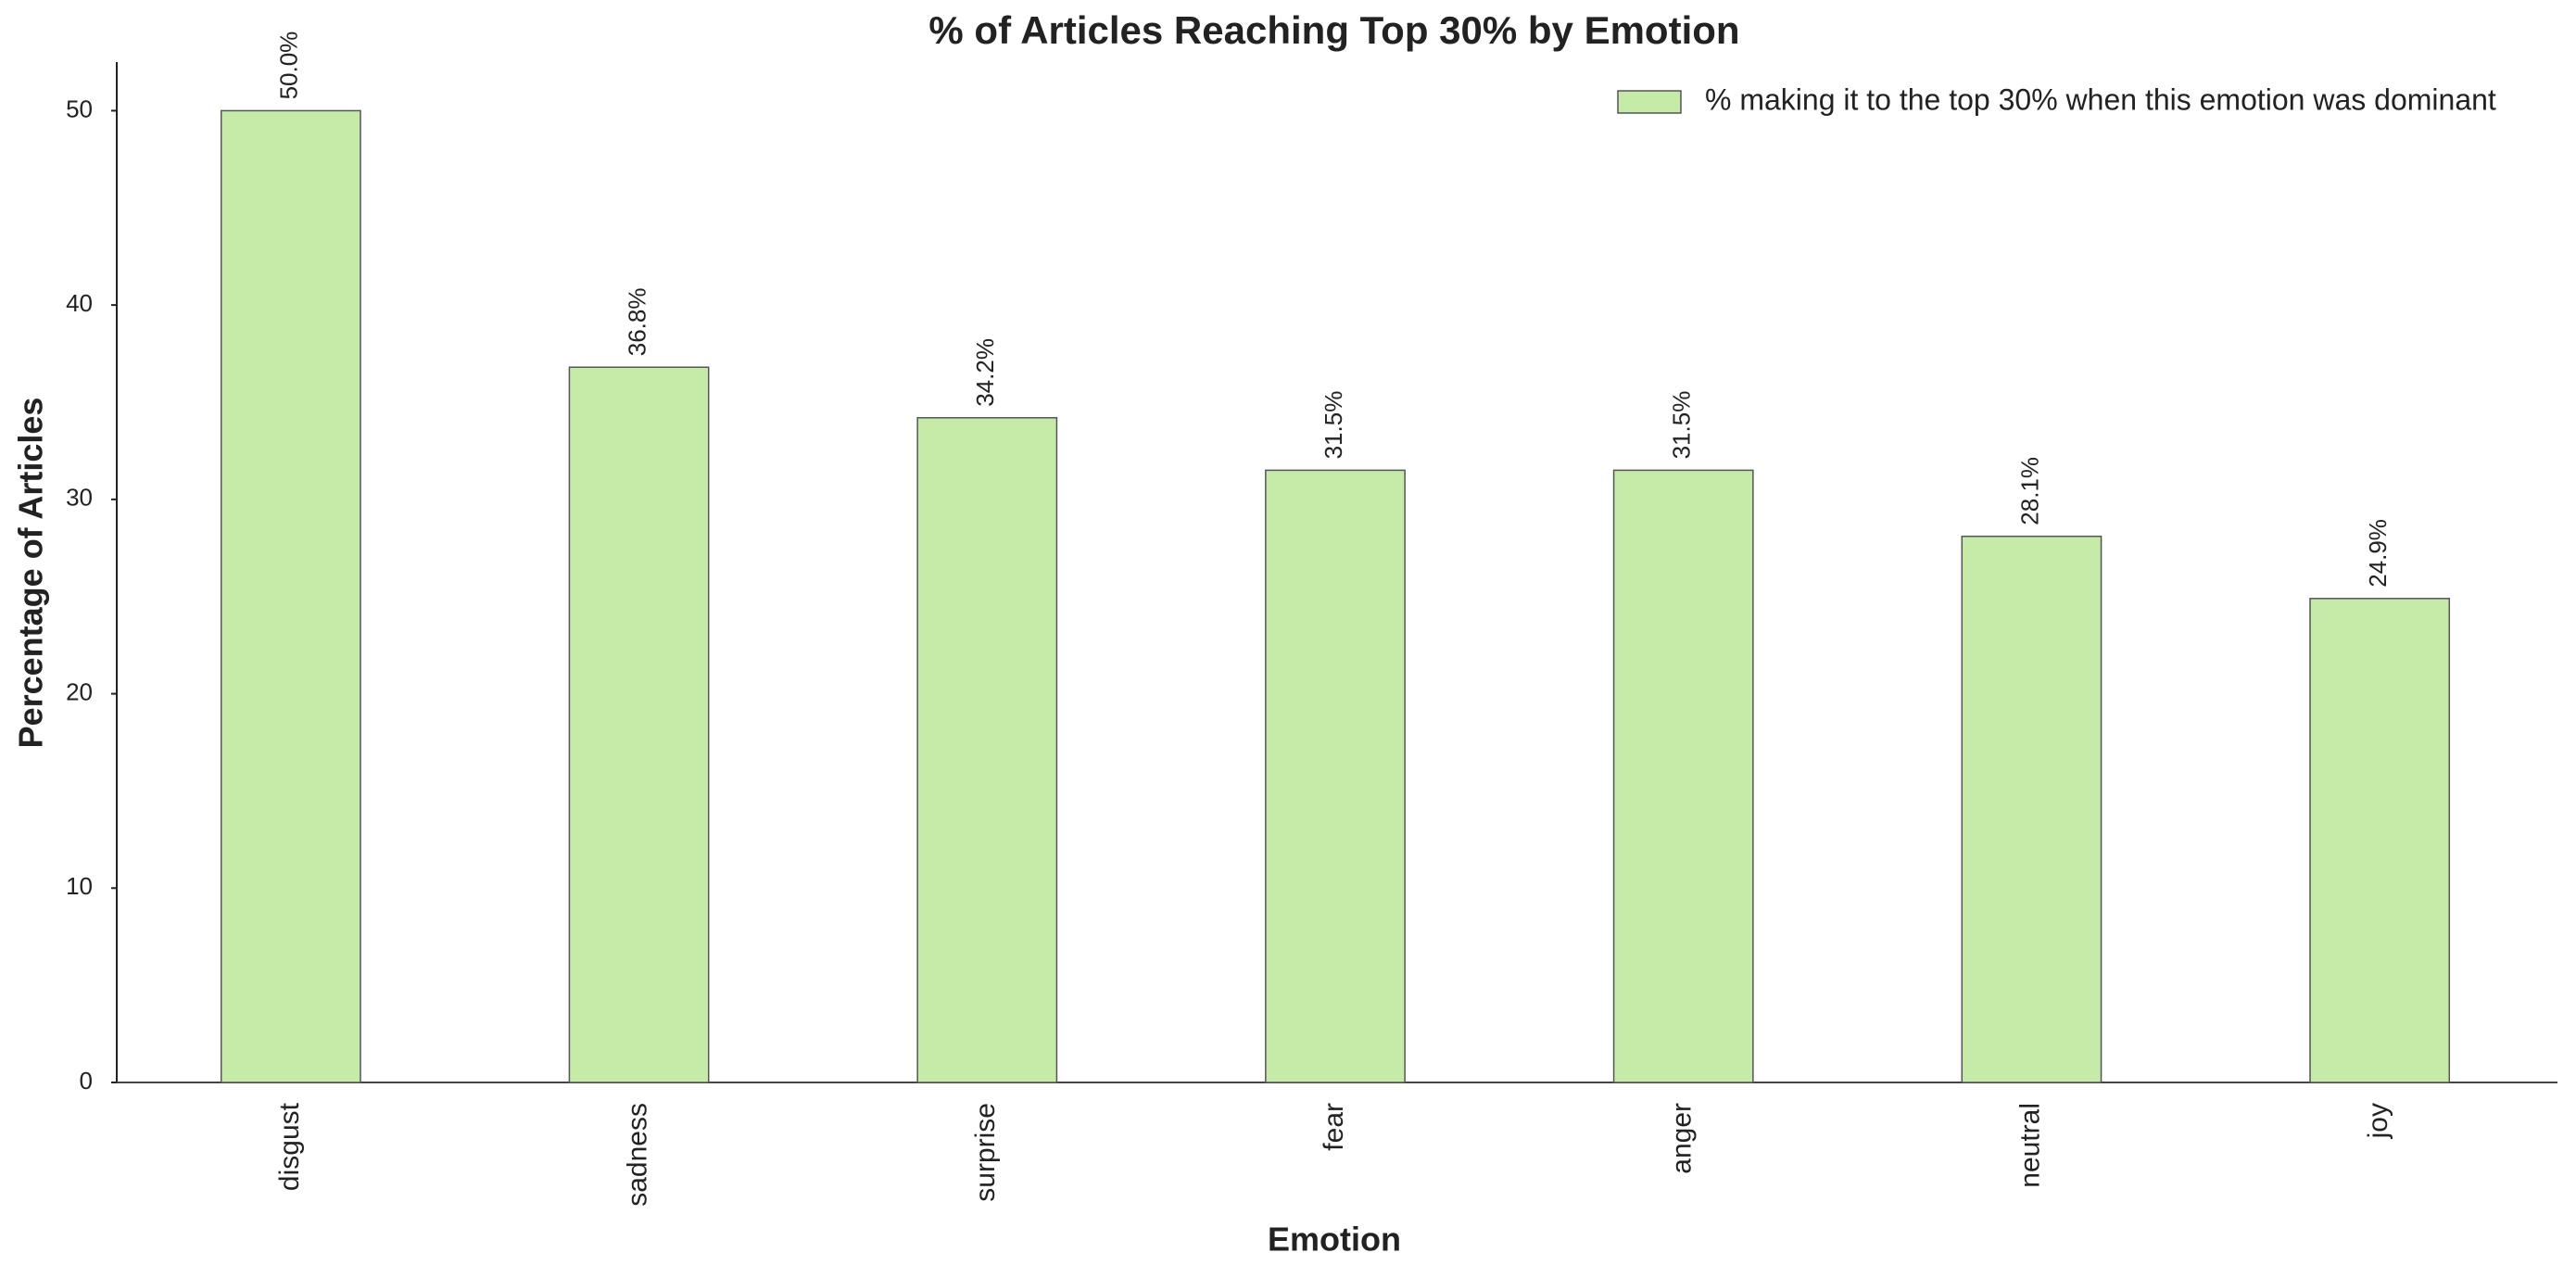  I want to click on y-tick-label: 0, so click(86, 1081).